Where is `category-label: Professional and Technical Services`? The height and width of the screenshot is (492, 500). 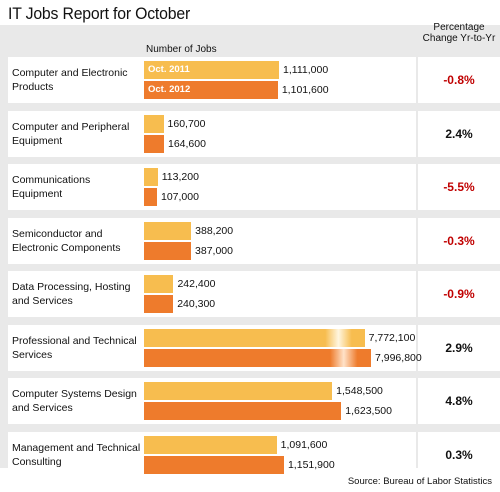
category-label: Professional and Technical Services is located at coordinates (74, 347).